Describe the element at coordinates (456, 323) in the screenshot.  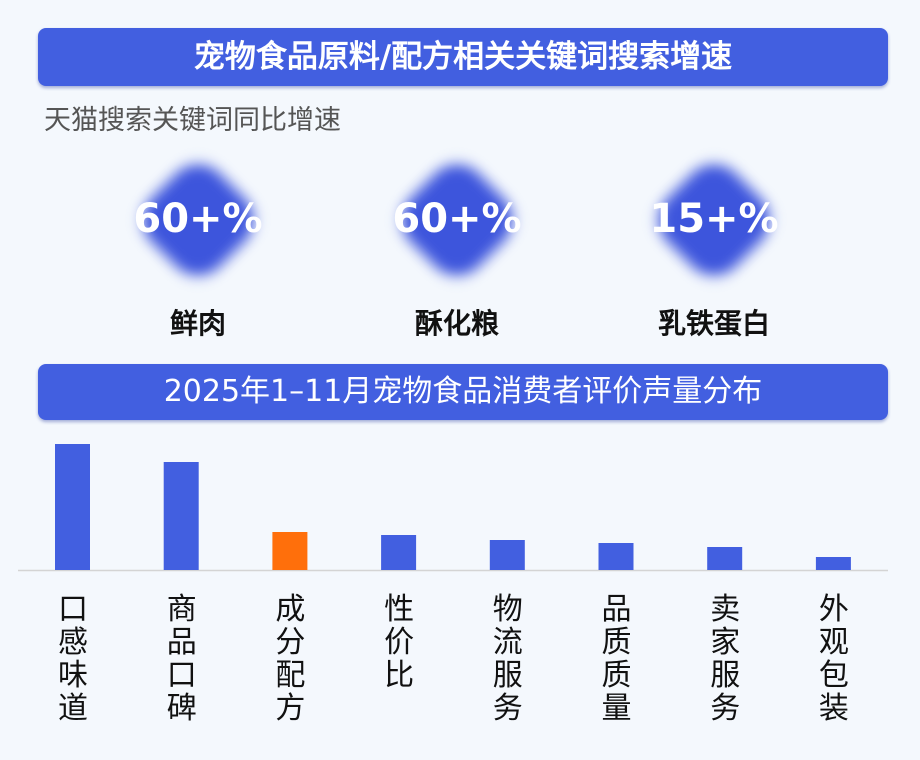
I see `stat-label: 酥化粮` at that location.